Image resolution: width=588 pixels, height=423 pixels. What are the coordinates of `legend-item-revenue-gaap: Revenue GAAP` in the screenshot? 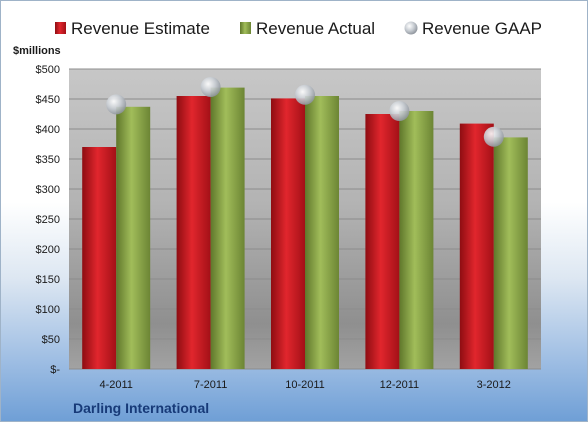 It's located at (473, 28).